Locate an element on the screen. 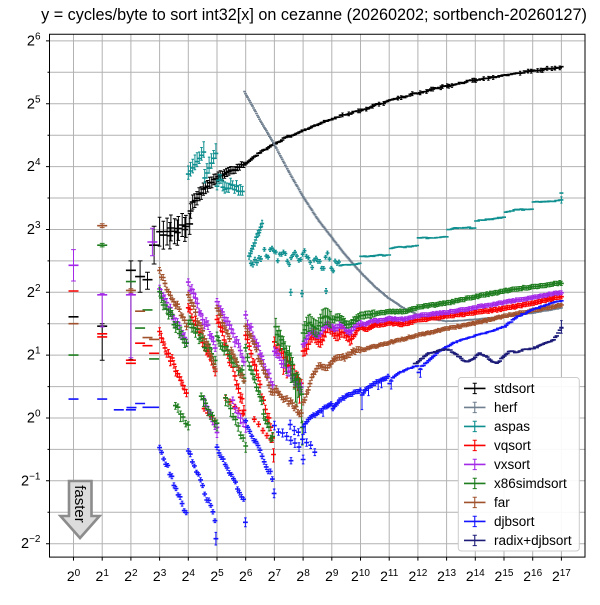  svg-text: vxsort is located at coordinates (512, 464).